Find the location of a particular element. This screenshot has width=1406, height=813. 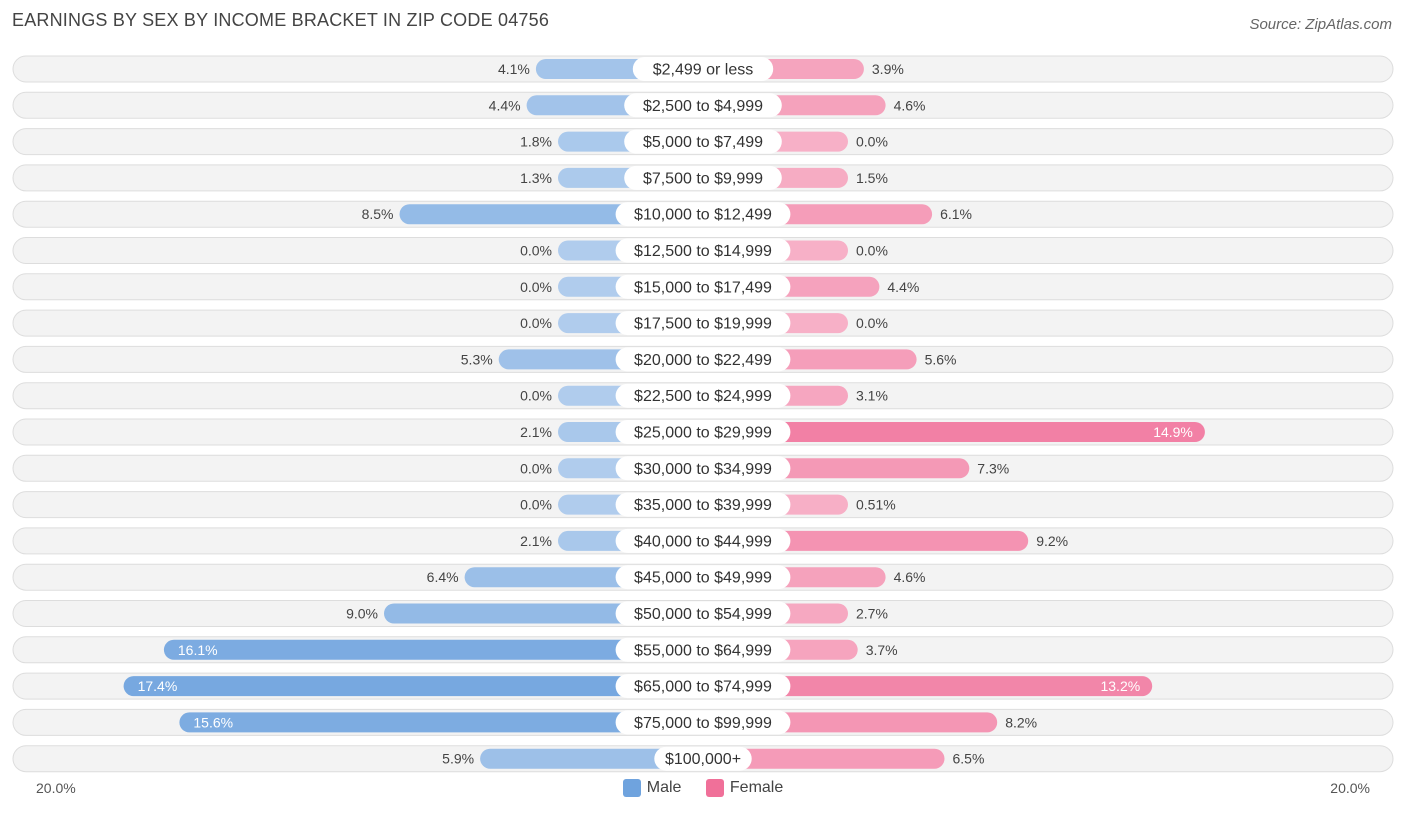

category-label: $35,000 to $39,999 is located at coordinates (703, 505).